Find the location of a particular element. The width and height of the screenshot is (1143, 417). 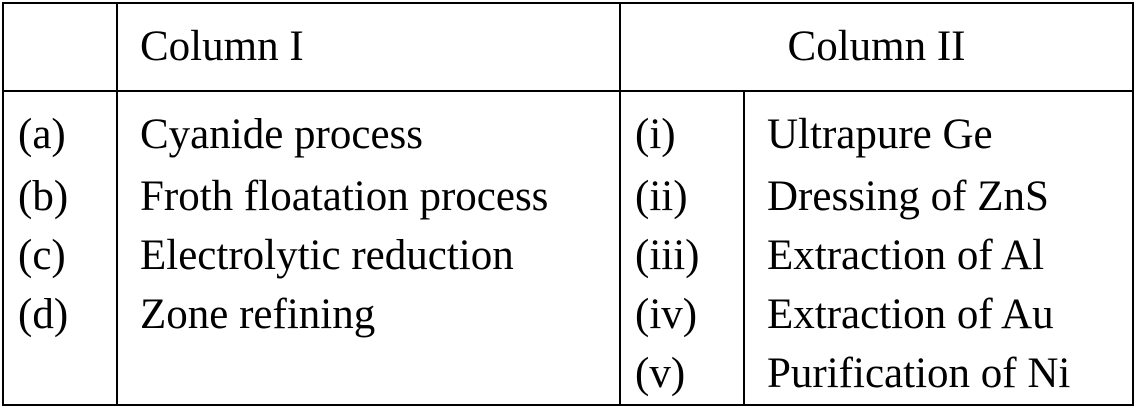

column-i-label: (d) is located at coordinates (59, 315).